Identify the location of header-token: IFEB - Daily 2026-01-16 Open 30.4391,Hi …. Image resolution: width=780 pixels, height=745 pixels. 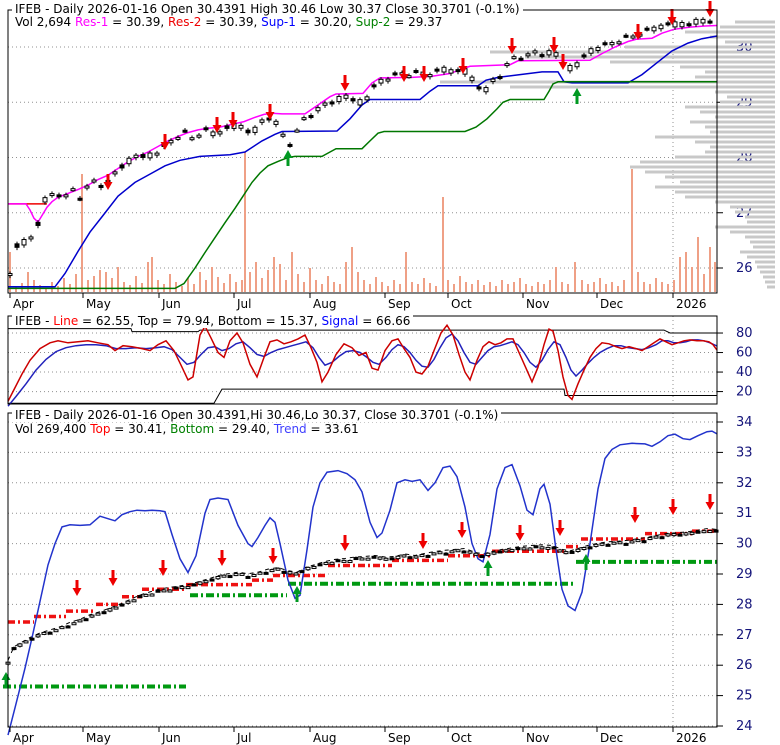
(257, 415).